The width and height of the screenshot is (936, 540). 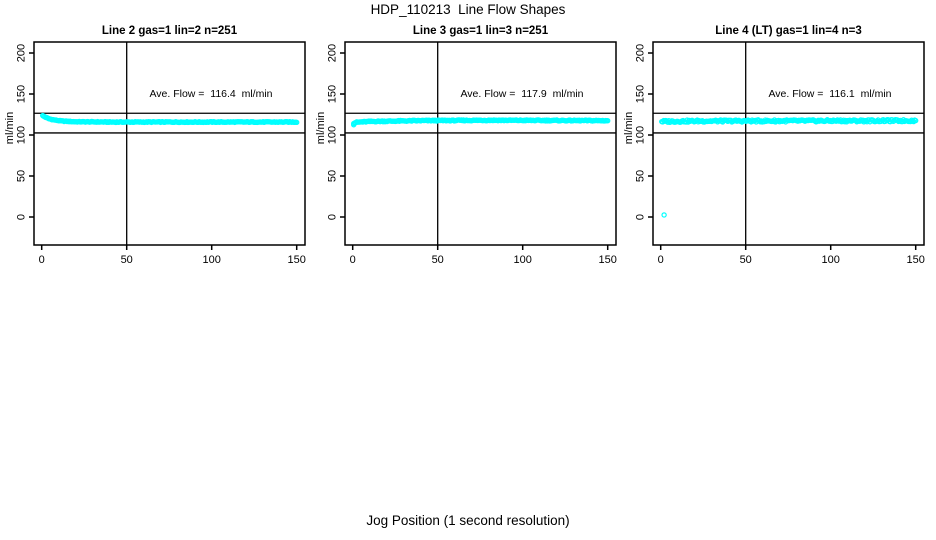 I want to click on panel-title: Line 4 (LT) gas=1 lin=4 n=3, so click(x=788, y=31).